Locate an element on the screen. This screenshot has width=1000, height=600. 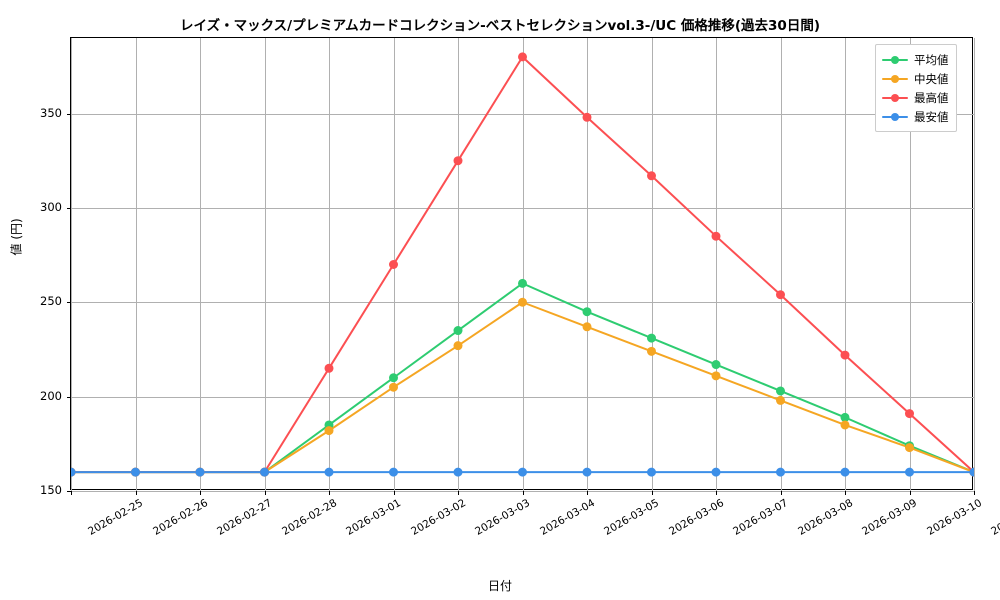
legend-label: 中央値 is located at coordinates (931, 78).